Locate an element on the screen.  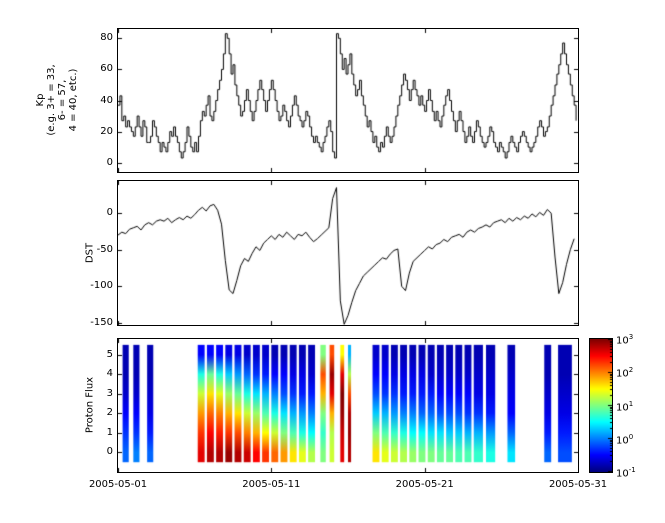
dst-ytick-label: -50 is located at coordinates (104, 249).